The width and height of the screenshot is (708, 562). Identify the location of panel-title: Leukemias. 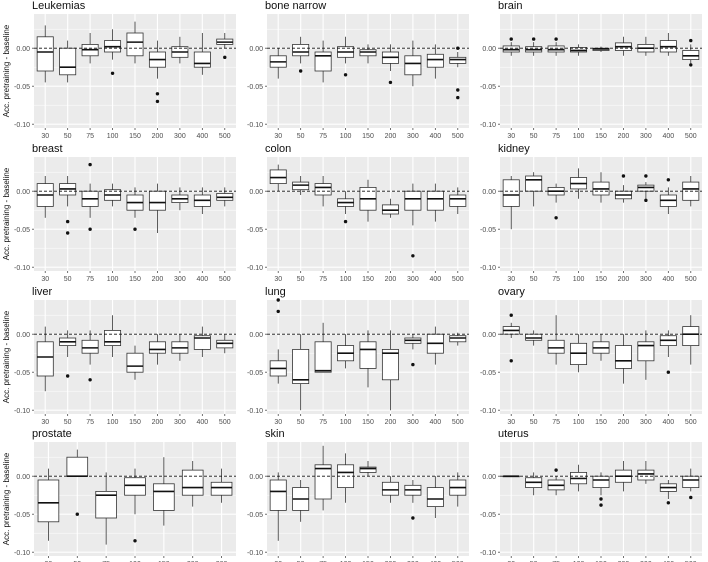
(59, 6).